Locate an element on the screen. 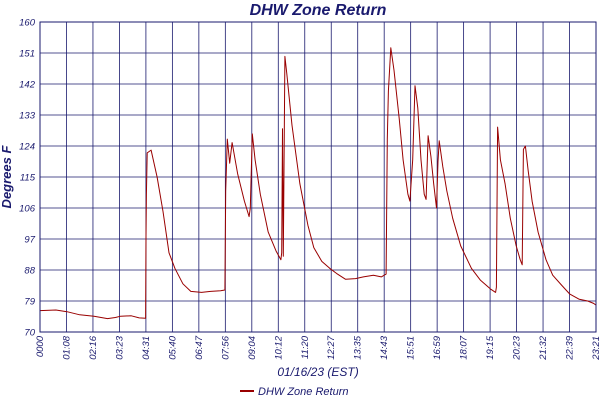 The height and width of the screenshot is (400, 600). x-tick-label: 05:40 is located at coordinates (172, 347).